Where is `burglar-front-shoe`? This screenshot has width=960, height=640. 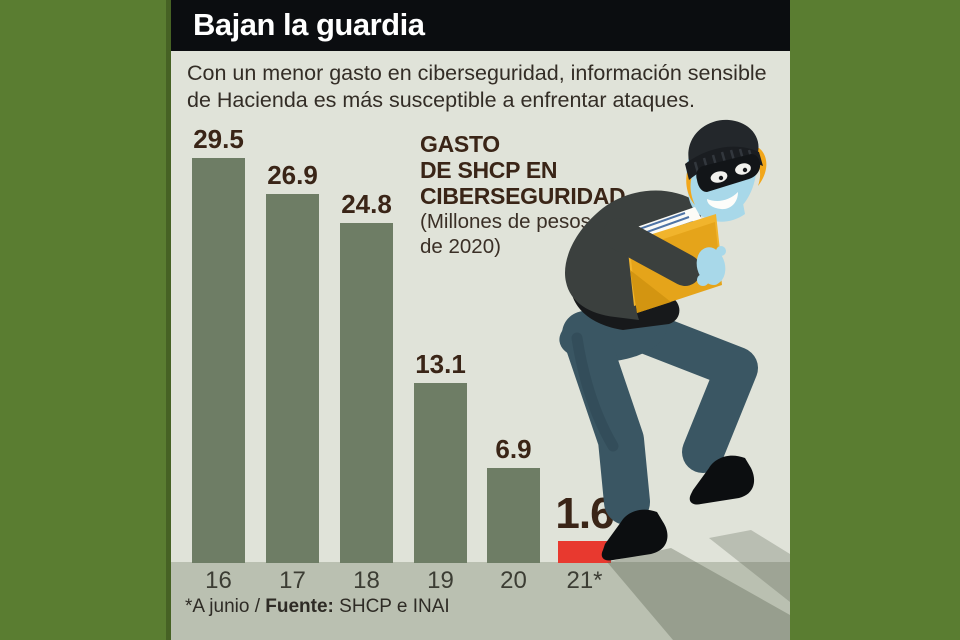
burglar-front-shoe is located at coordinates (634, 535).